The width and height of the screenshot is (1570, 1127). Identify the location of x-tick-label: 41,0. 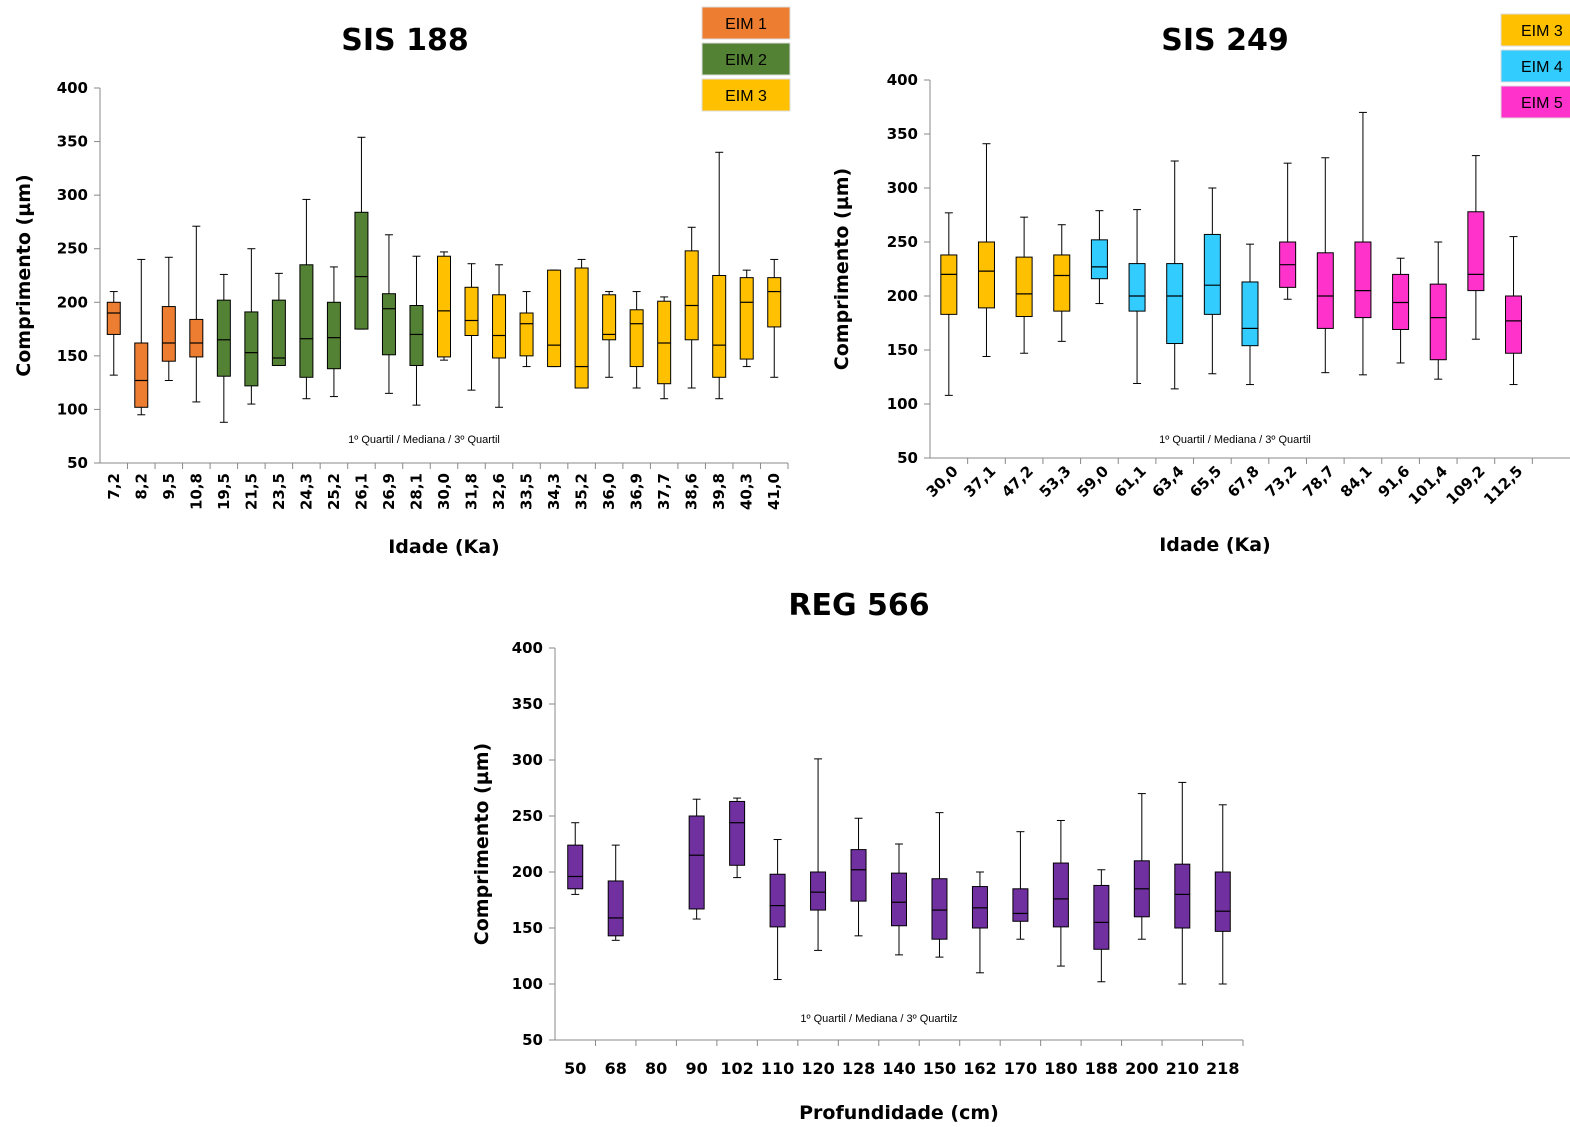
(774, 491).